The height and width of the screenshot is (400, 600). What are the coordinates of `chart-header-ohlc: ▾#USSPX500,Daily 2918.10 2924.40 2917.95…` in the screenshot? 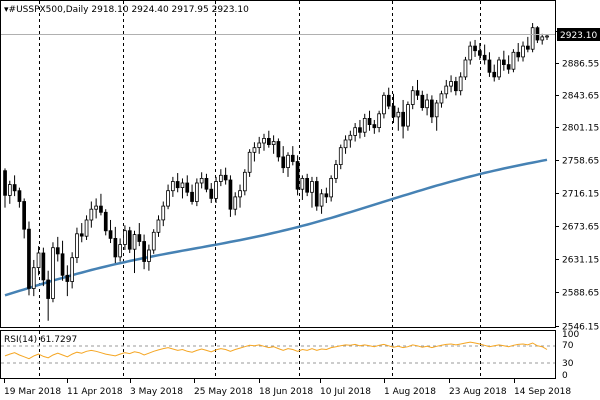 It's located at (126, 10).